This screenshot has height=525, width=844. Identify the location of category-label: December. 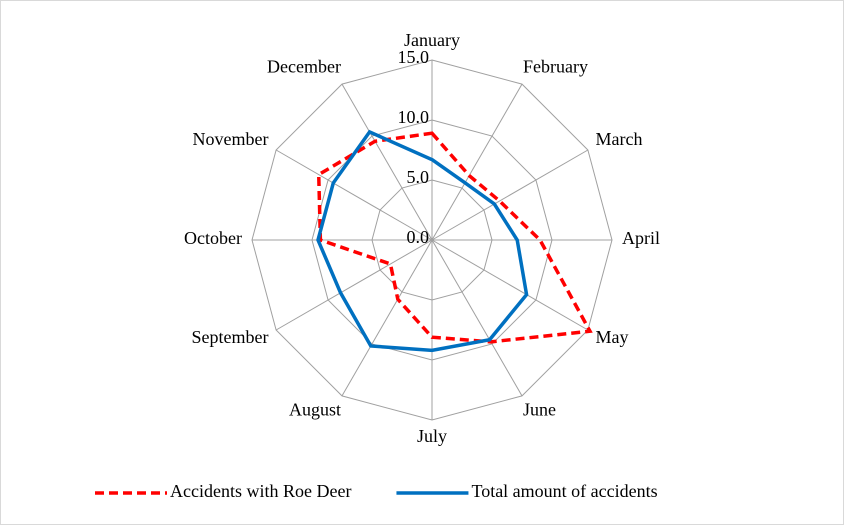
(304, 67).